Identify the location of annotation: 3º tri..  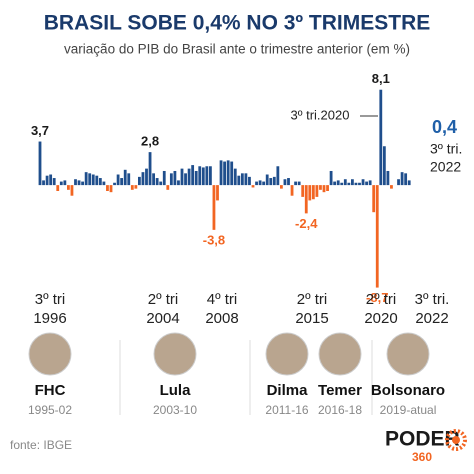
(446, 149).